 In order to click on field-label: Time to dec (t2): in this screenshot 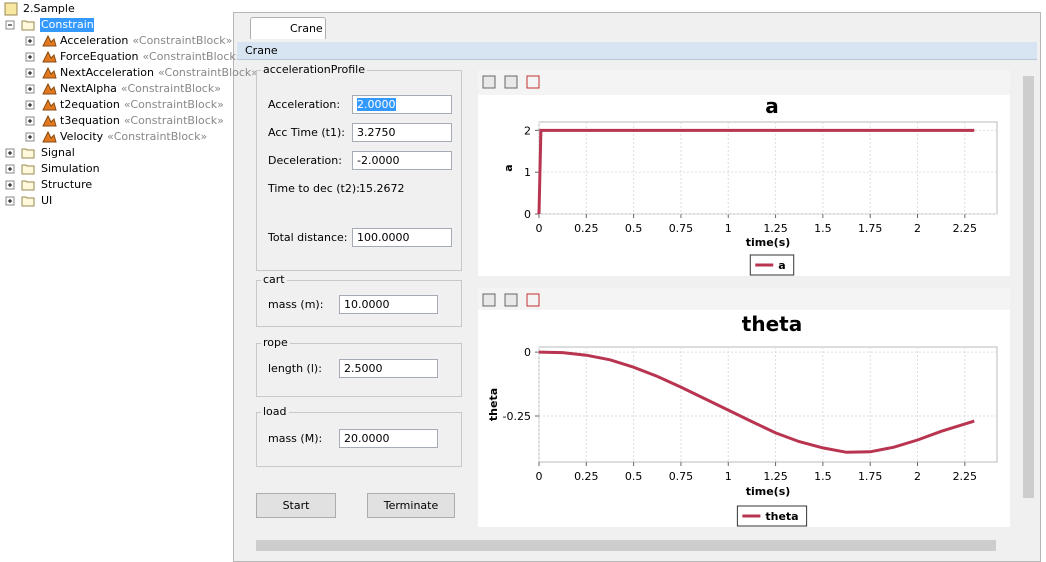, I will do `click(314, 188)`.